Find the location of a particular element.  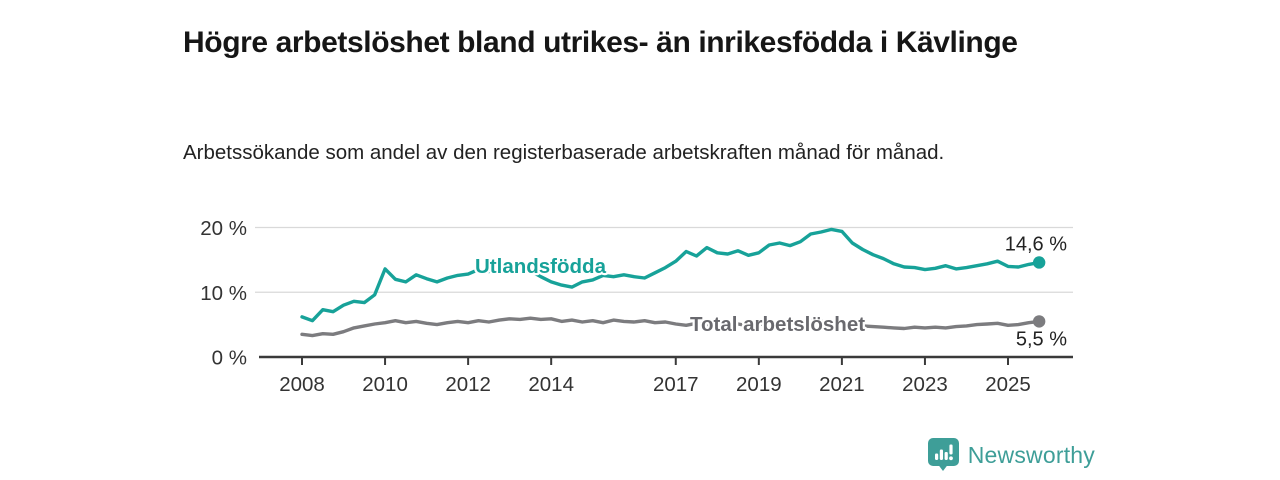

gridlines is located at coordinates (664, 259).